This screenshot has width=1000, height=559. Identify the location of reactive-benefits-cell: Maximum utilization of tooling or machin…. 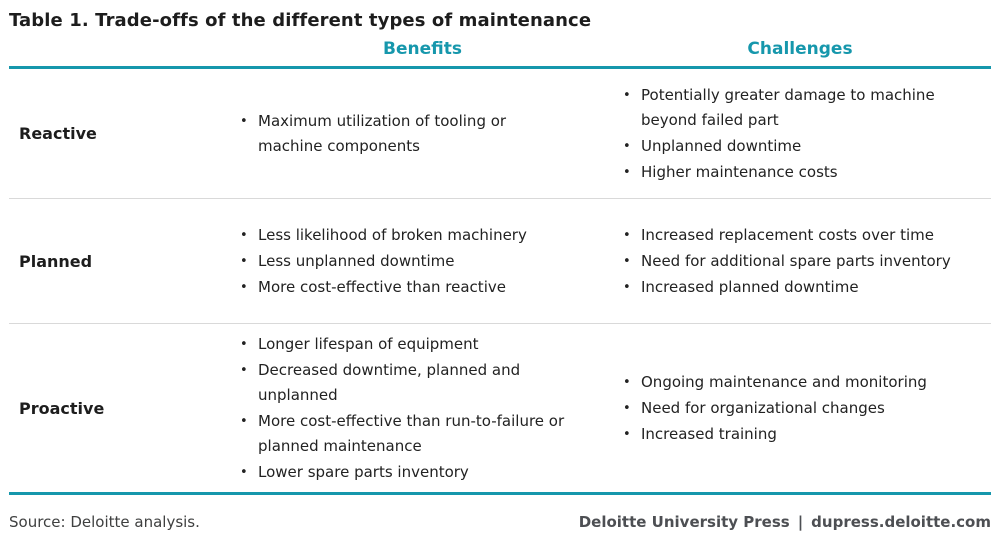
(422, 134).